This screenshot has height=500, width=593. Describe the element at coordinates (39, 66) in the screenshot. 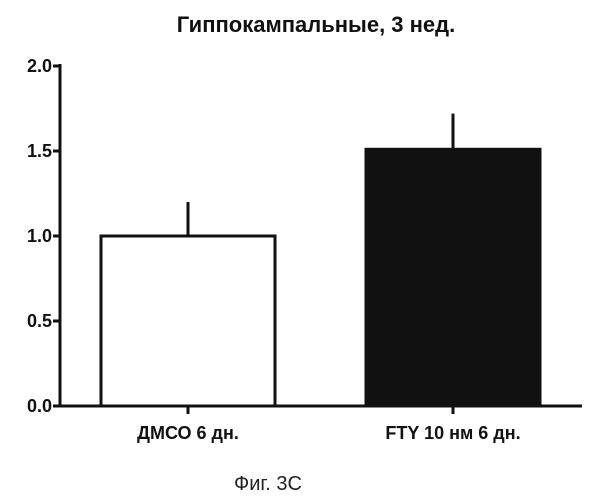

I see `y-tick-label-4: 2.0` at that location.